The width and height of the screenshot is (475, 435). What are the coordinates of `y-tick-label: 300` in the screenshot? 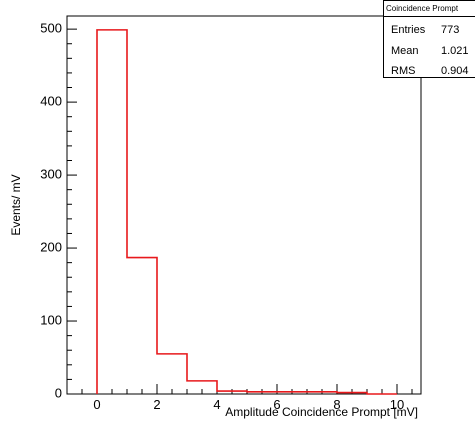 It's located at (51, 174).